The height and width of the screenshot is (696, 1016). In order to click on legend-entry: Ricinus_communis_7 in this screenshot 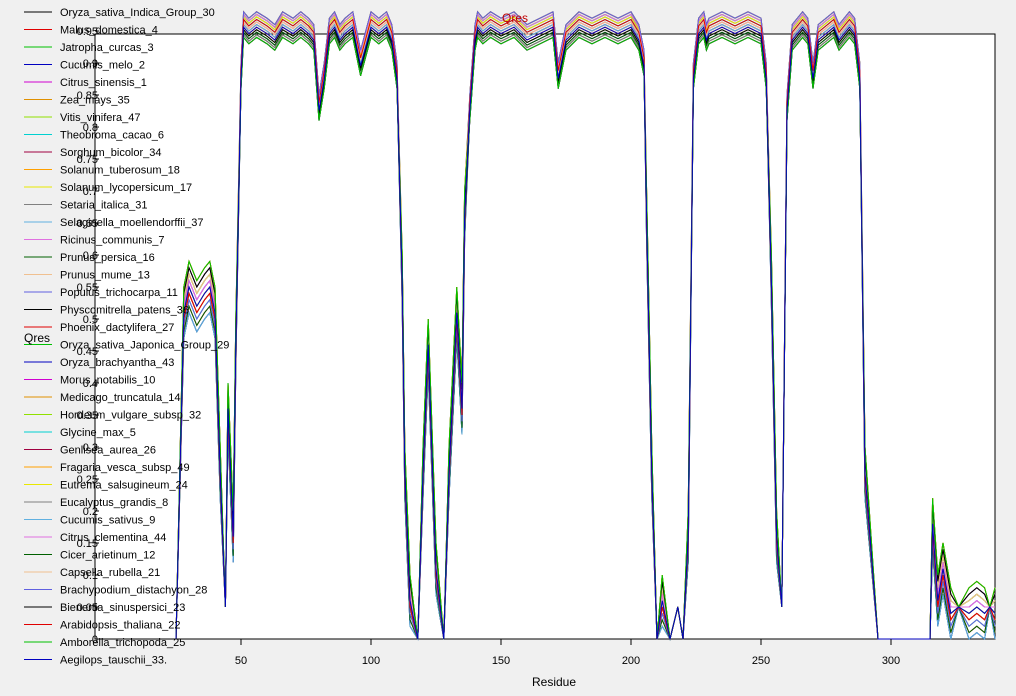, I will do `click(112, 241)`.